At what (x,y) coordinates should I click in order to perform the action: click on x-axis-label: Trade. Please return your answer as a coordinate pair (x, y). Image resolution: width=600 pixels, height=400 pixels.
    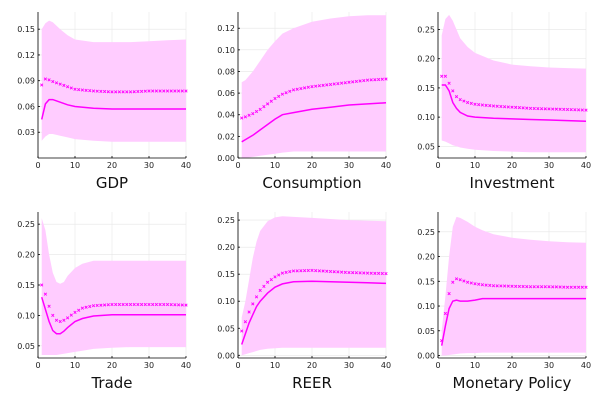
    Looking at the image, I should click on (111, 383).